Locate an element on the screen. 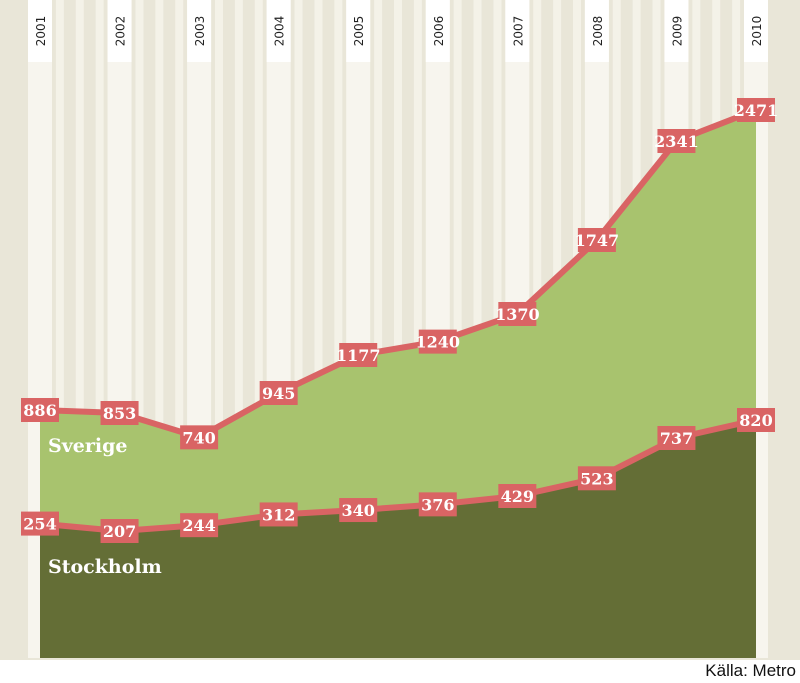 Image resolution: width=800 pixels, height=683 pixels. x-tick-label: 2010 is located at coordinates (757, 31).